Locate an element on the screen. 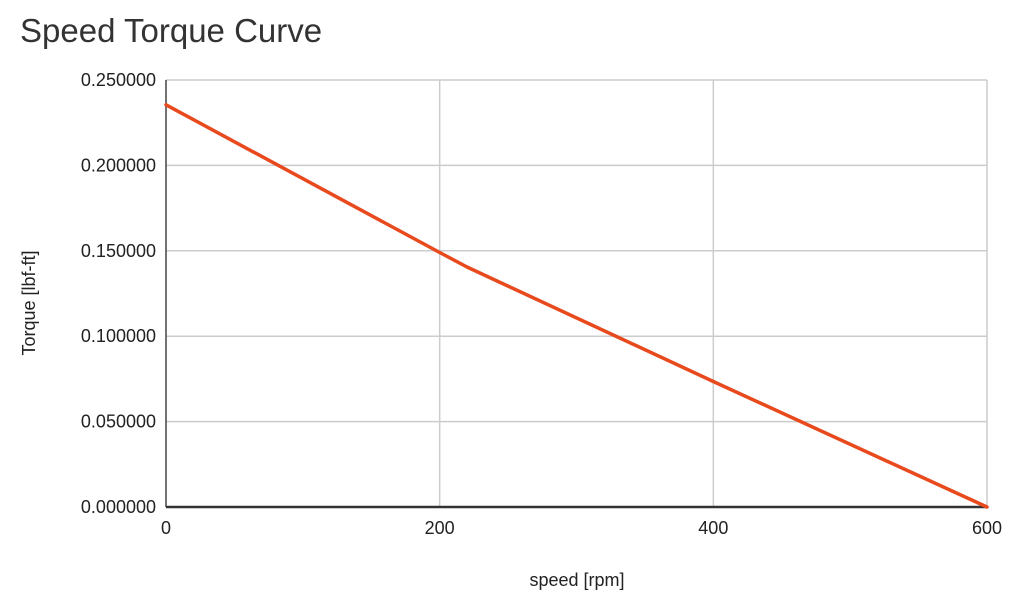  x-tick-label: 200 is located at coordinates (440, 528).